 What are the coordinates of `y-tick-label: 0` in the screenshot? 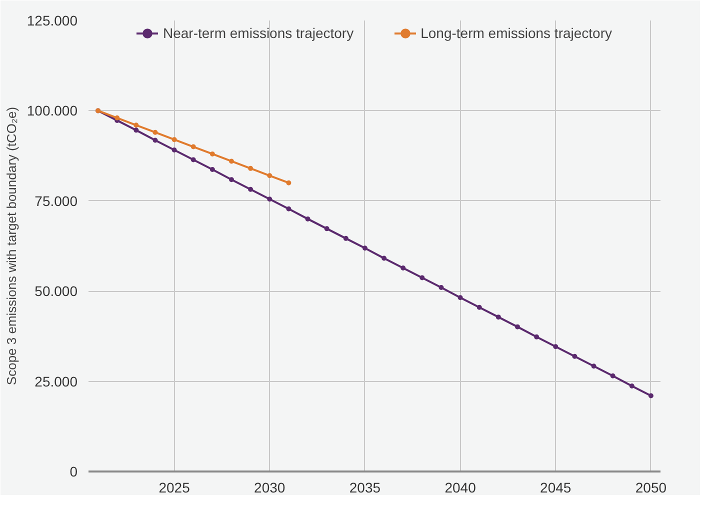 It's located at (74, 472).